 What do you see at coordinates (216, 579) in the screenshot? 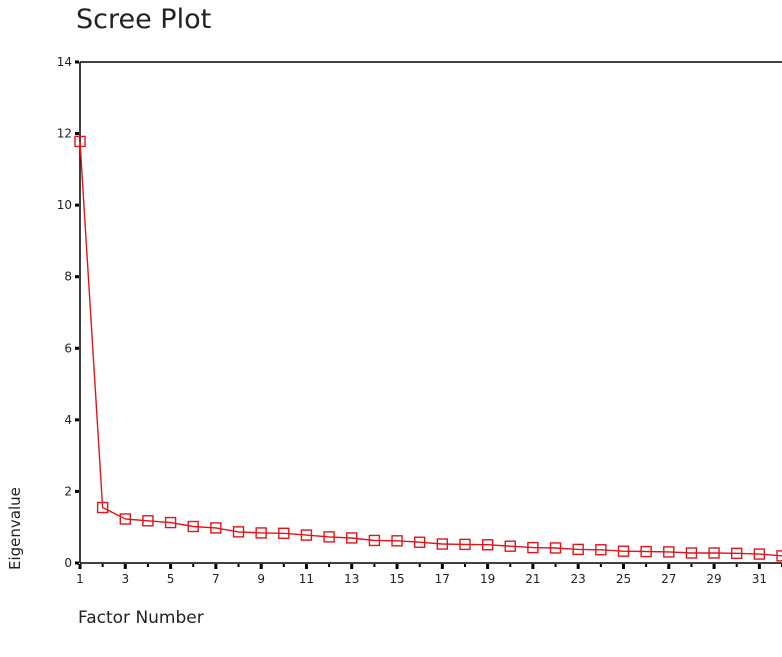
I see `x-tick-label: 7` at bounding box center [216, 579].